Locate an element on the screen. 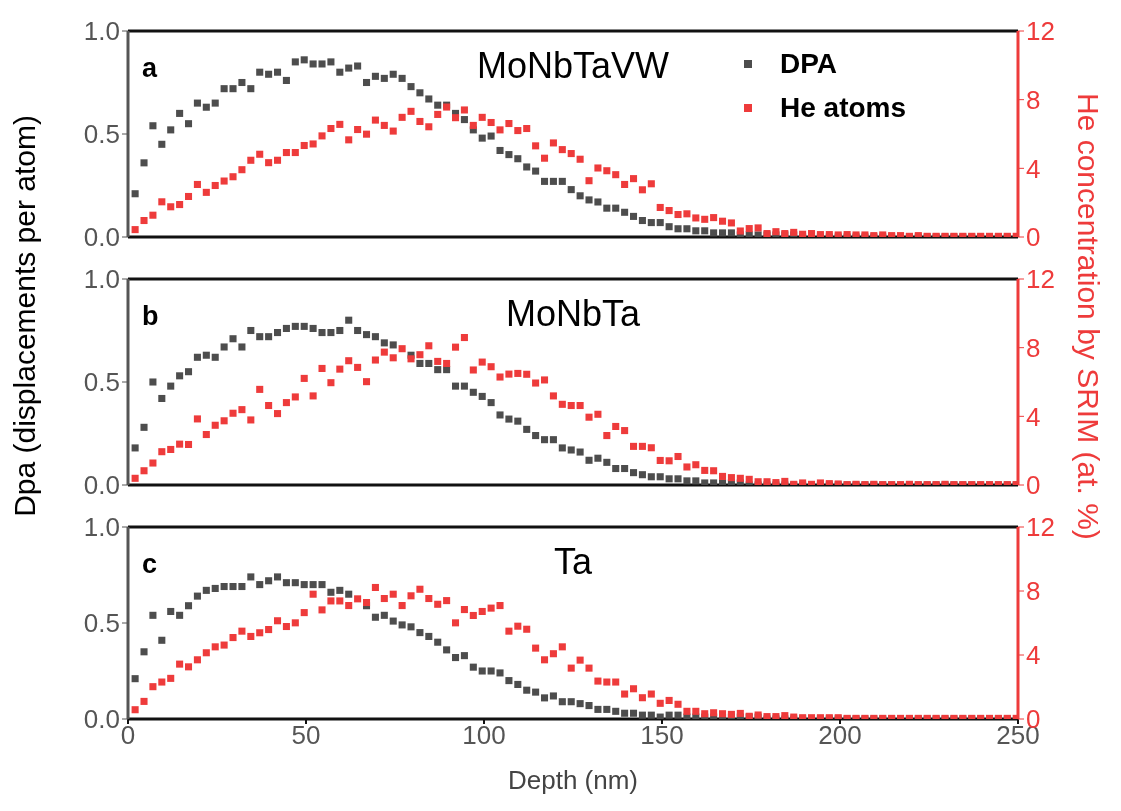  chart-title: Ta is located at coordinates (573, 561).